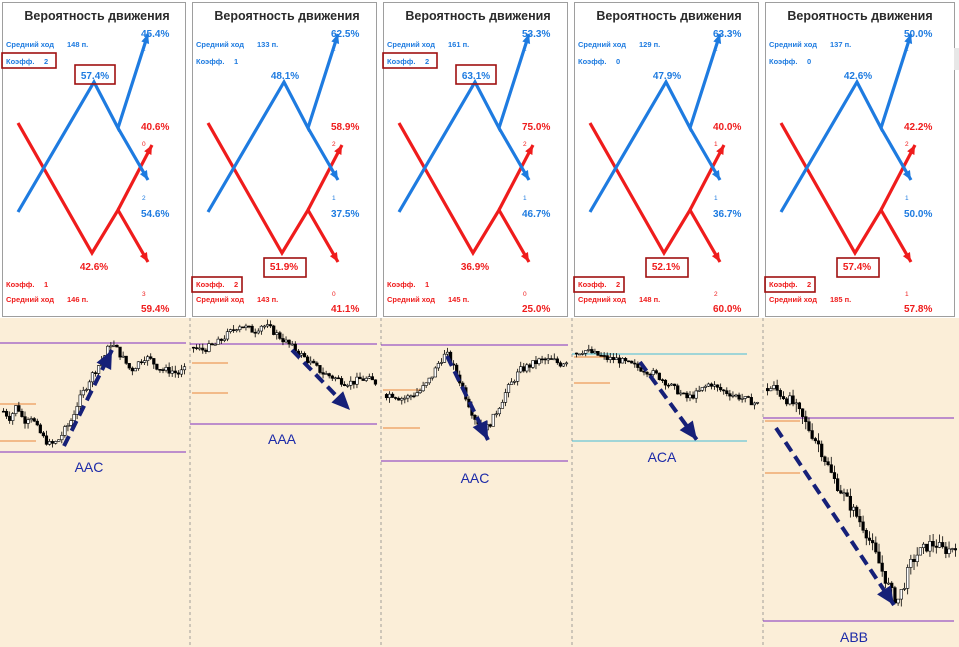 This screenshot has width=959, height=647. What do you see at coordinates (715, 175) in the screenshot?
I see `blue-down-arrowhead` at bounding box center [715, 175].